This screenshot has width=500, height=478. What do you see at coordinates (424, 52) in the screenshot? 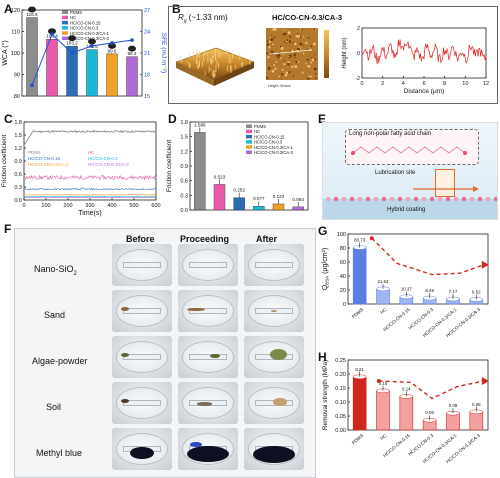
I see `b-profile-line` at bounding box center [424, 52].